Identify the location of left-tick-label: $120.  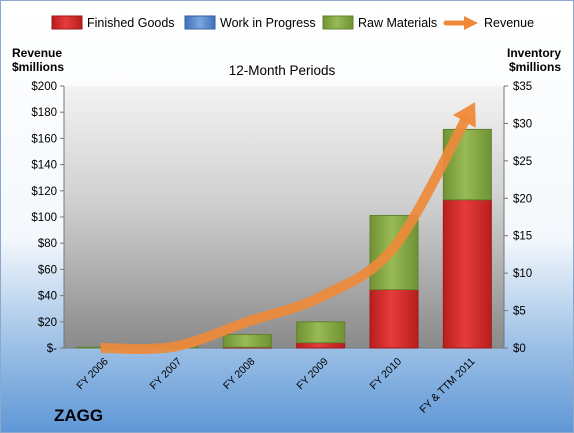
(44, 192).